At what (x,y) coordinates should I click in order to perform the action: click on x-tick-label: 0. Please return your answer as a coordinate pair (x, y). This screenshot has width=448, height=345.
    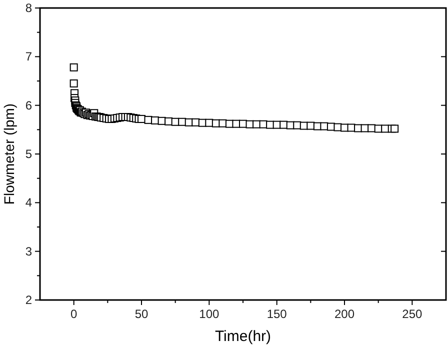
    Looking at the image, I should click on (74, 314).